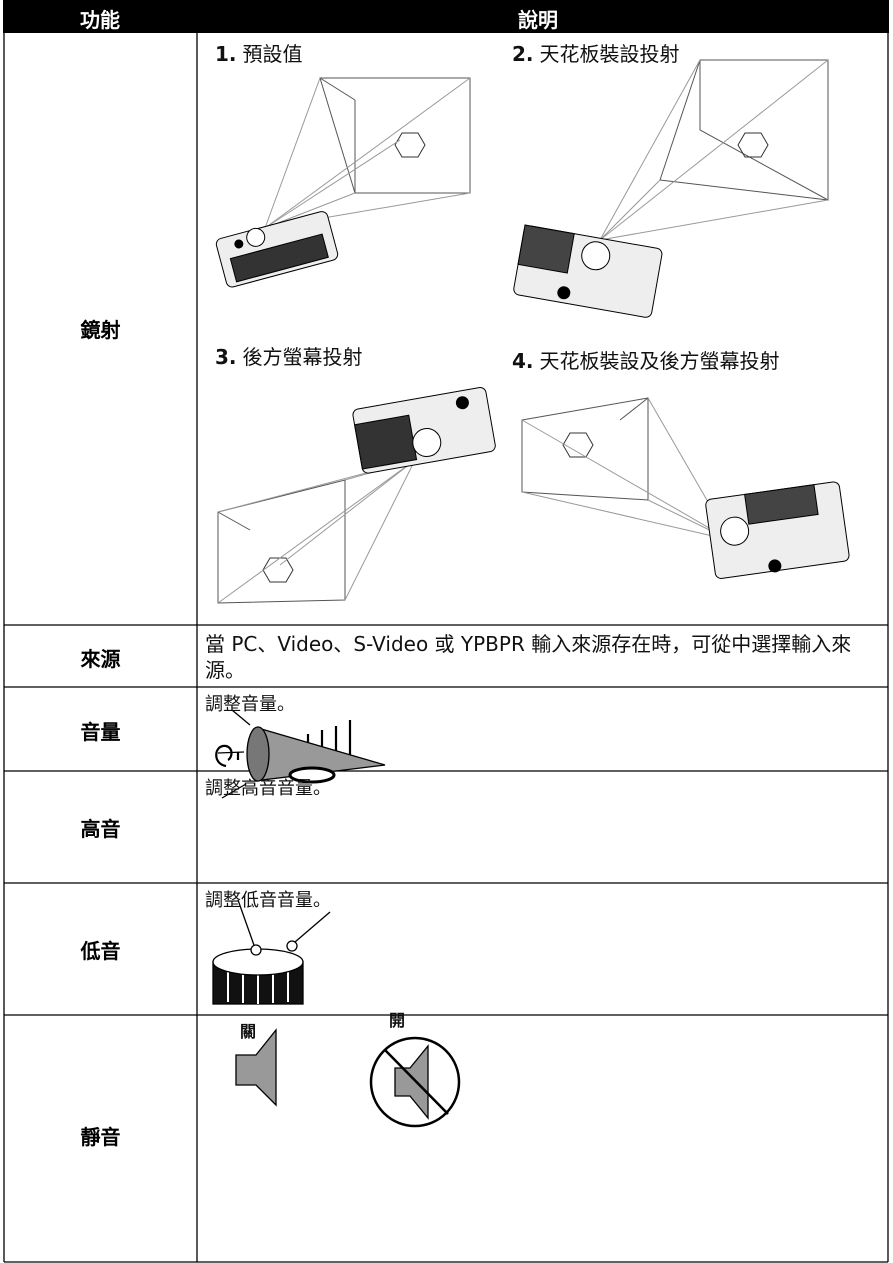 Image resolution: width=893 pixels, height=1263 pixels. What do you see at coordinates (248, 1031) in the screenshot?
I see `state-label: 關` at bounding box center [248, 1031].